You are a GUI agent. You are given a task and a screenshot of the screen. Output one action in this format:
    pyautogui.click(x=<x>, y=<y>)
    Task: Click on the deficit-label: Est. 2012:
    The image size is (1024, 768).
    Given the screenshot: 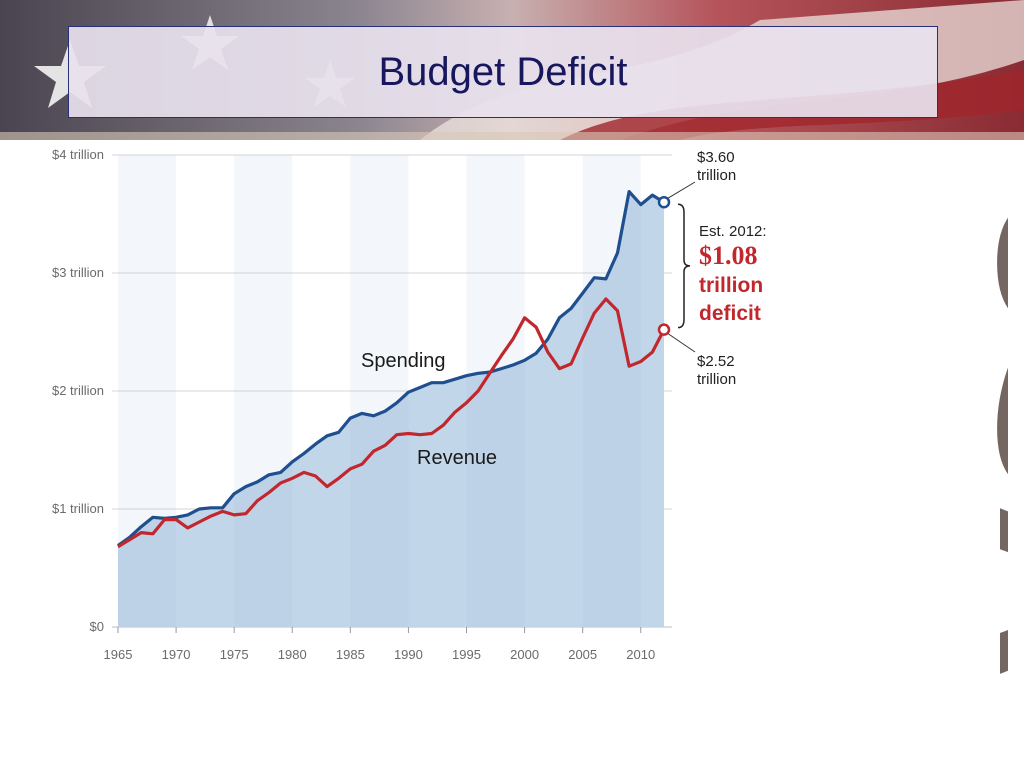 What is the action you would take?
    pyautogui.click(x=733, y=231)
    